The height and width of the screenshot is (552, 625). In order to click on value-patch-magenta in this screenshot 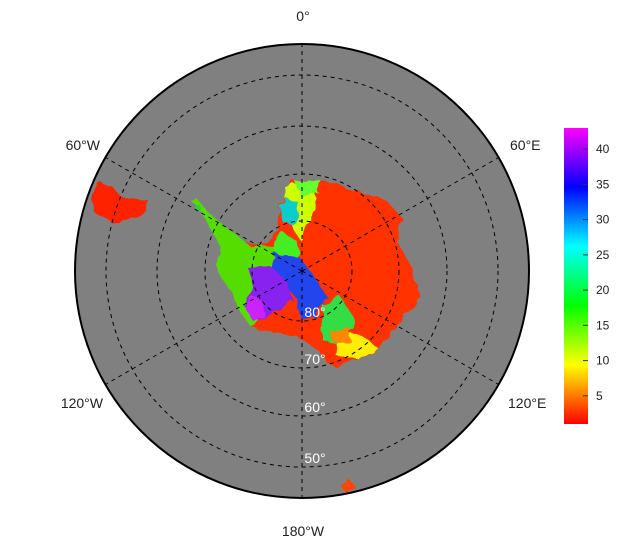, I will do `click(255, 308)`.